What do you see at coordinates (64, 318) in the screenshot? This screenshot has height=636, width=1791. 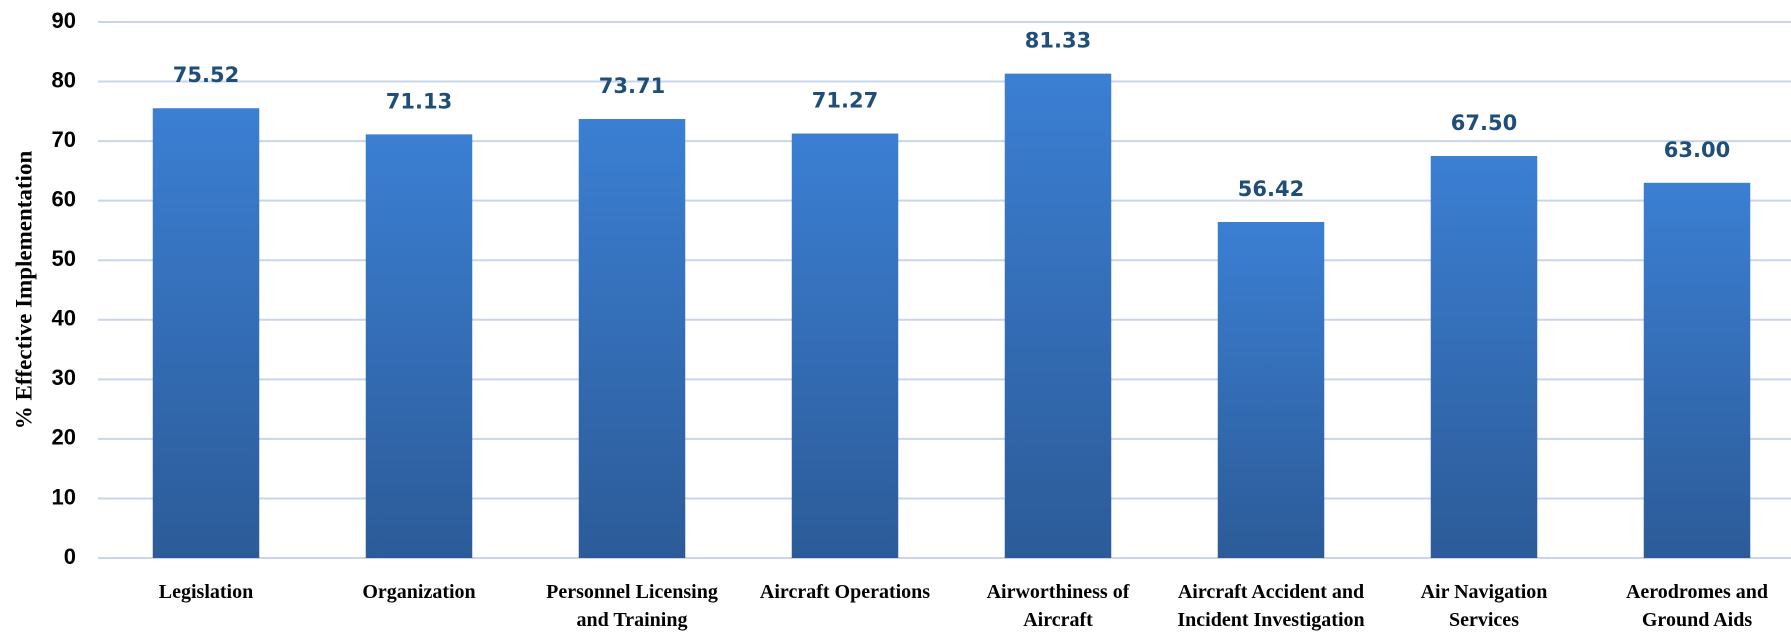 I see `y-tick-label: 40` at bounding box center [64, 318].